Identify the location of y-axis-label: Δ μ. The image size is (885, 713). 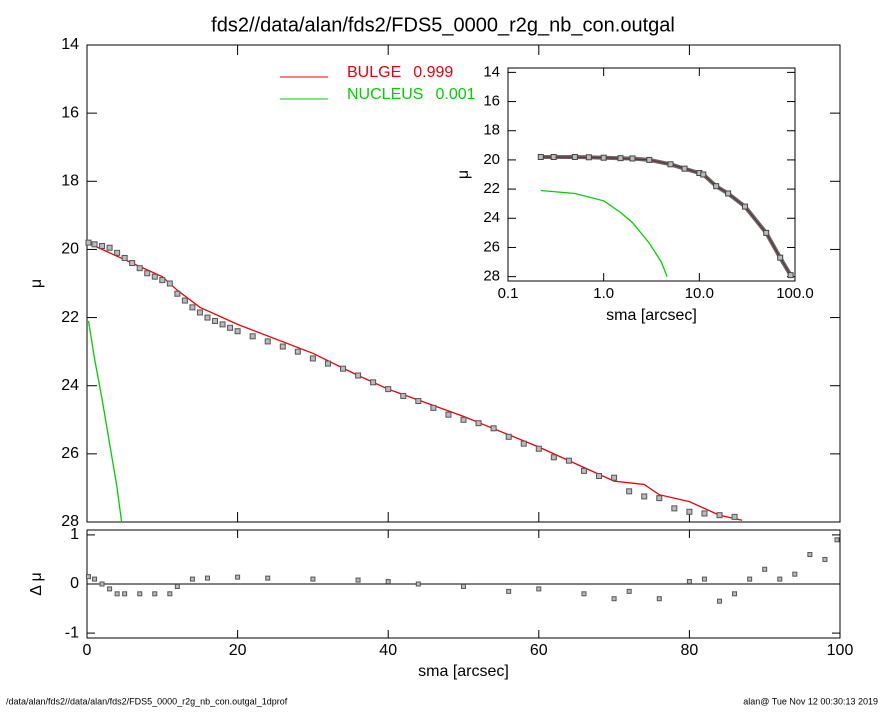
(36, 583).